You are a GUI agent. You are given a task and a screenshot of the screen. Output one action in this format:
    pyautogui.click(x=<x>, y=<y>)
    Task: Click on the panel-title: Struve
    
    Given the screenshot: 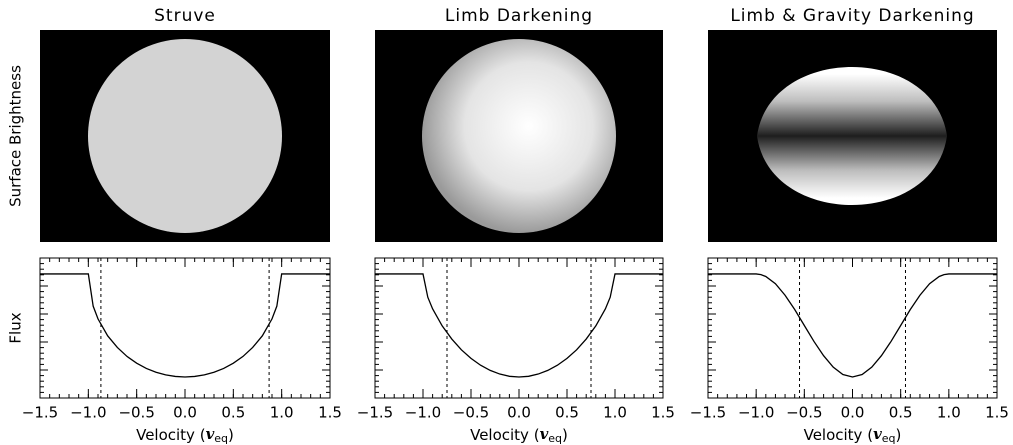 What is the action you would take?
    pyautogui.click(x=185, y=16)
    